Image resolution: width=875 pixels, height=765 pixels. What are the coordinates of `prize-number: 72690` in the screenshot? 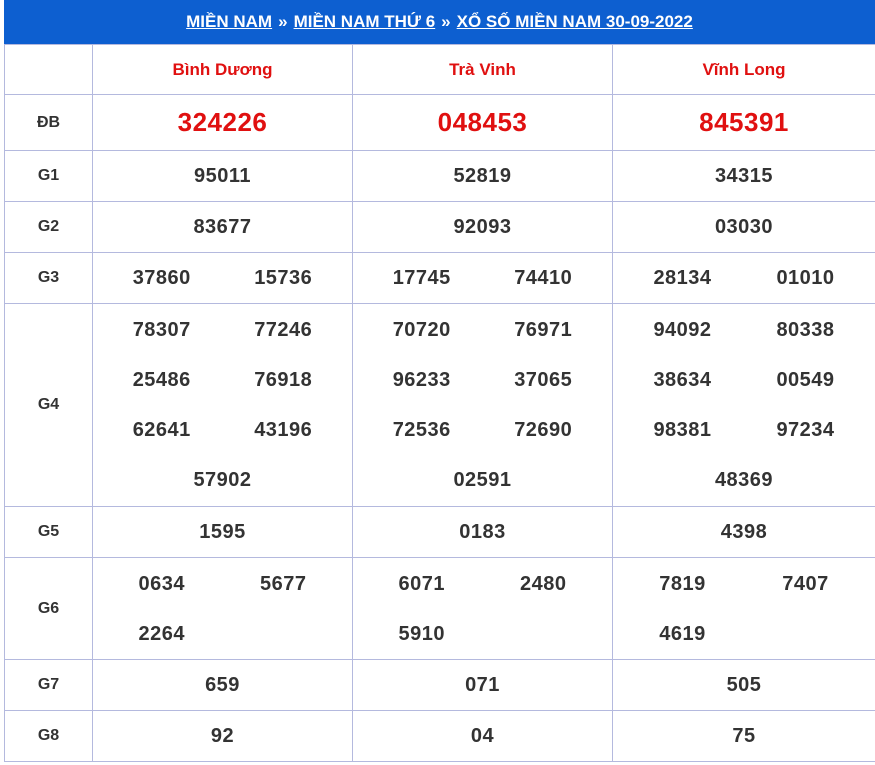 It's located at (543, 430).